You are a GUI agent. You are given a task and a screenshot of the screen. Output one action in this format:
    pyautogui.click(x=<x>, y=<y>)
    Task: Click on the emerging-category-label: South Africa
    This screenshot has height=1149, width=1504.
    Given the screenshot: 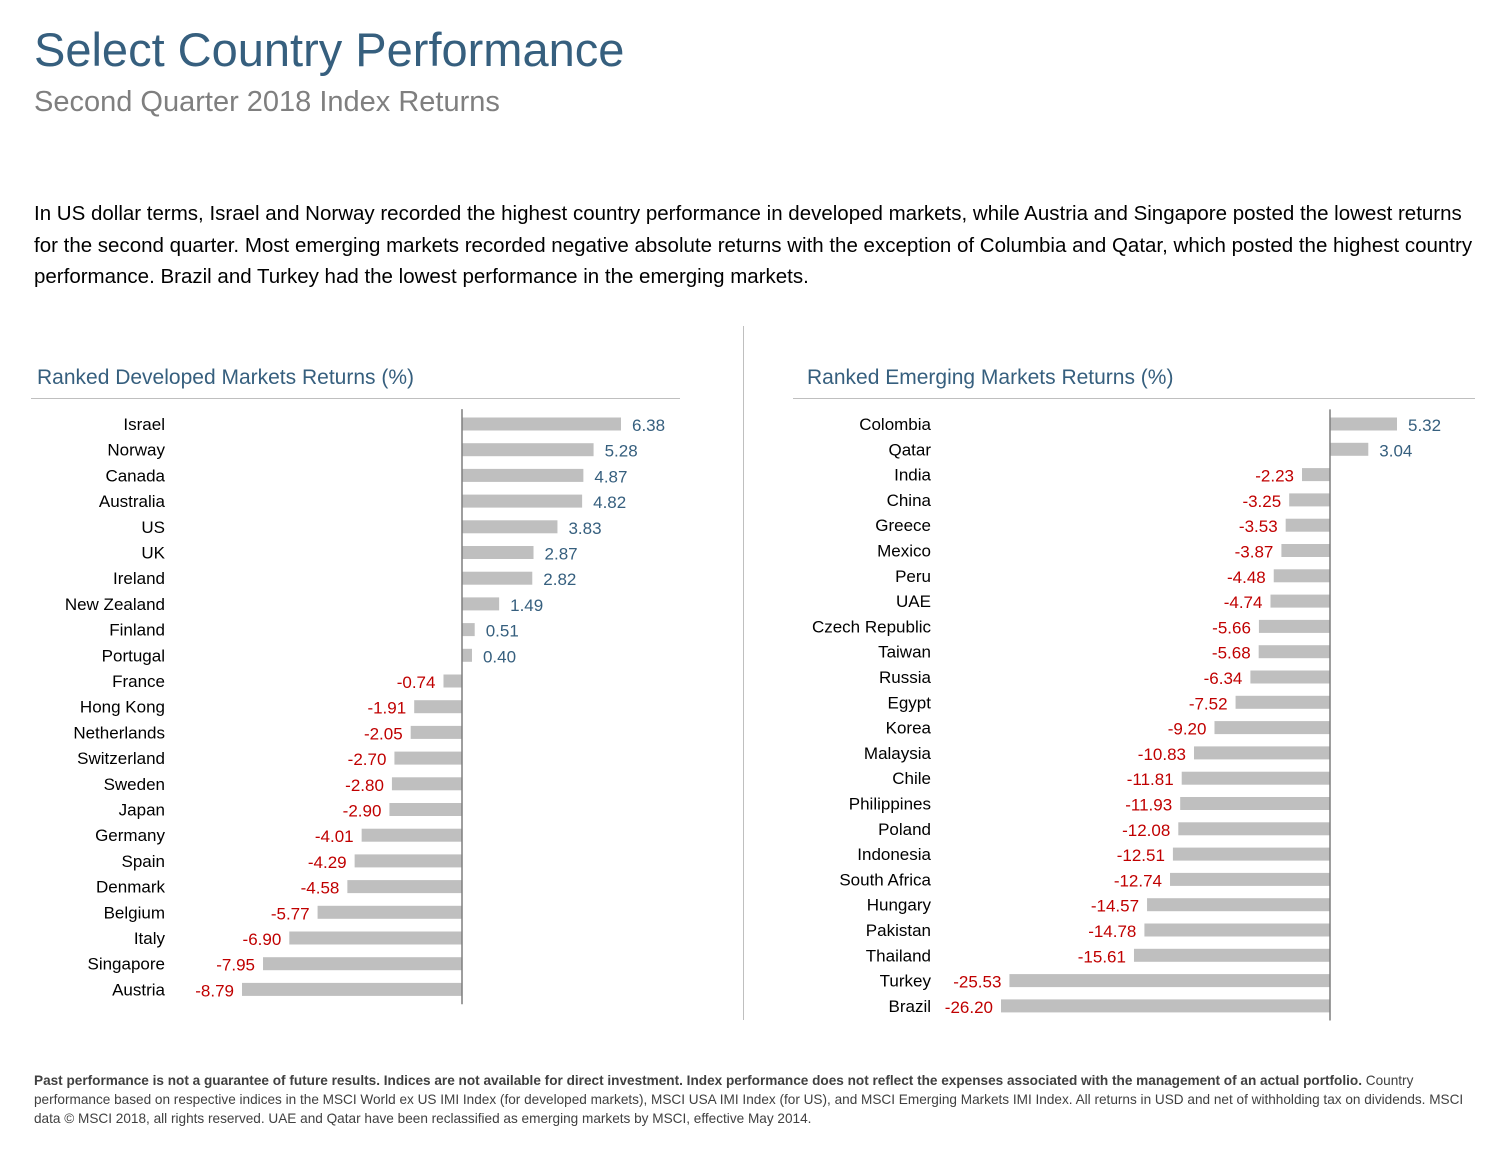 What is the action you would take?
    pyautogui.click(x=885, y=879)
    